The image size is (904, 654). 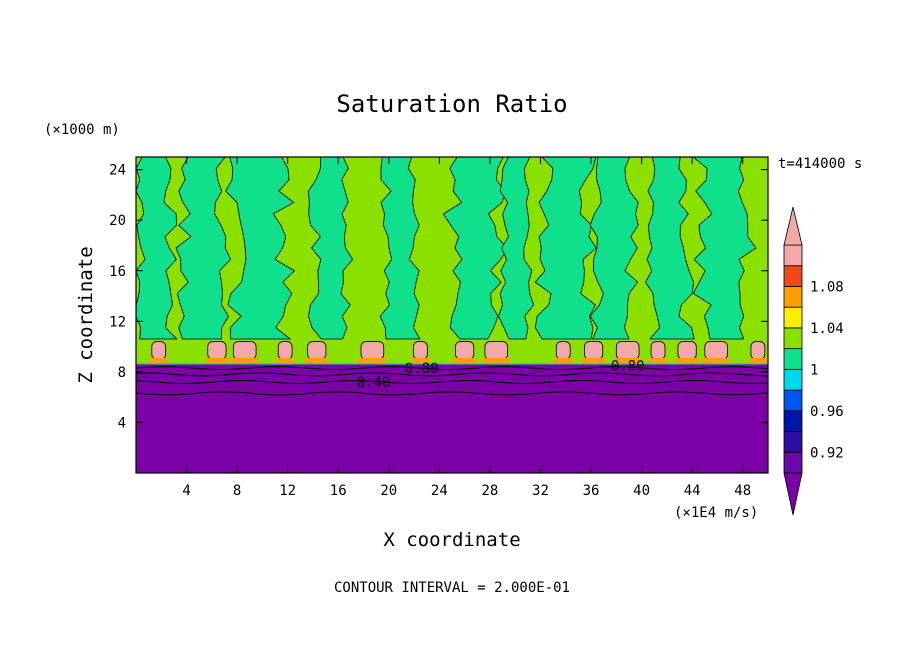 What do you see at coordinates (122, 423) in the screenshot?
I see `y-tick-label: 4` at bounding box center [122, 423].